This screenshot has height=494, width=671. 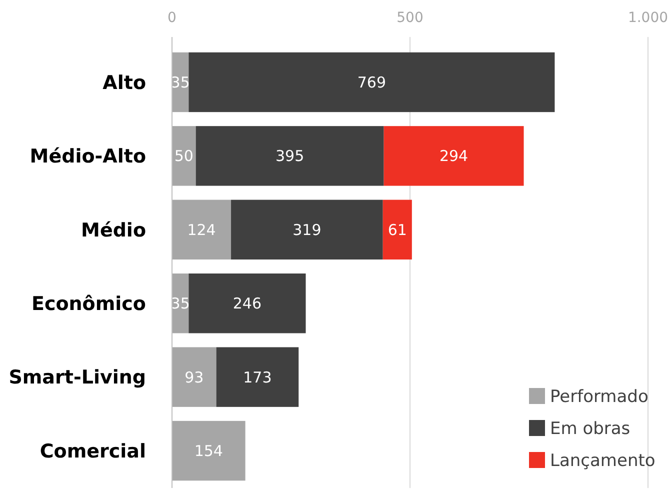 I want to click on data-label: 246, so click(x=247, y=303).